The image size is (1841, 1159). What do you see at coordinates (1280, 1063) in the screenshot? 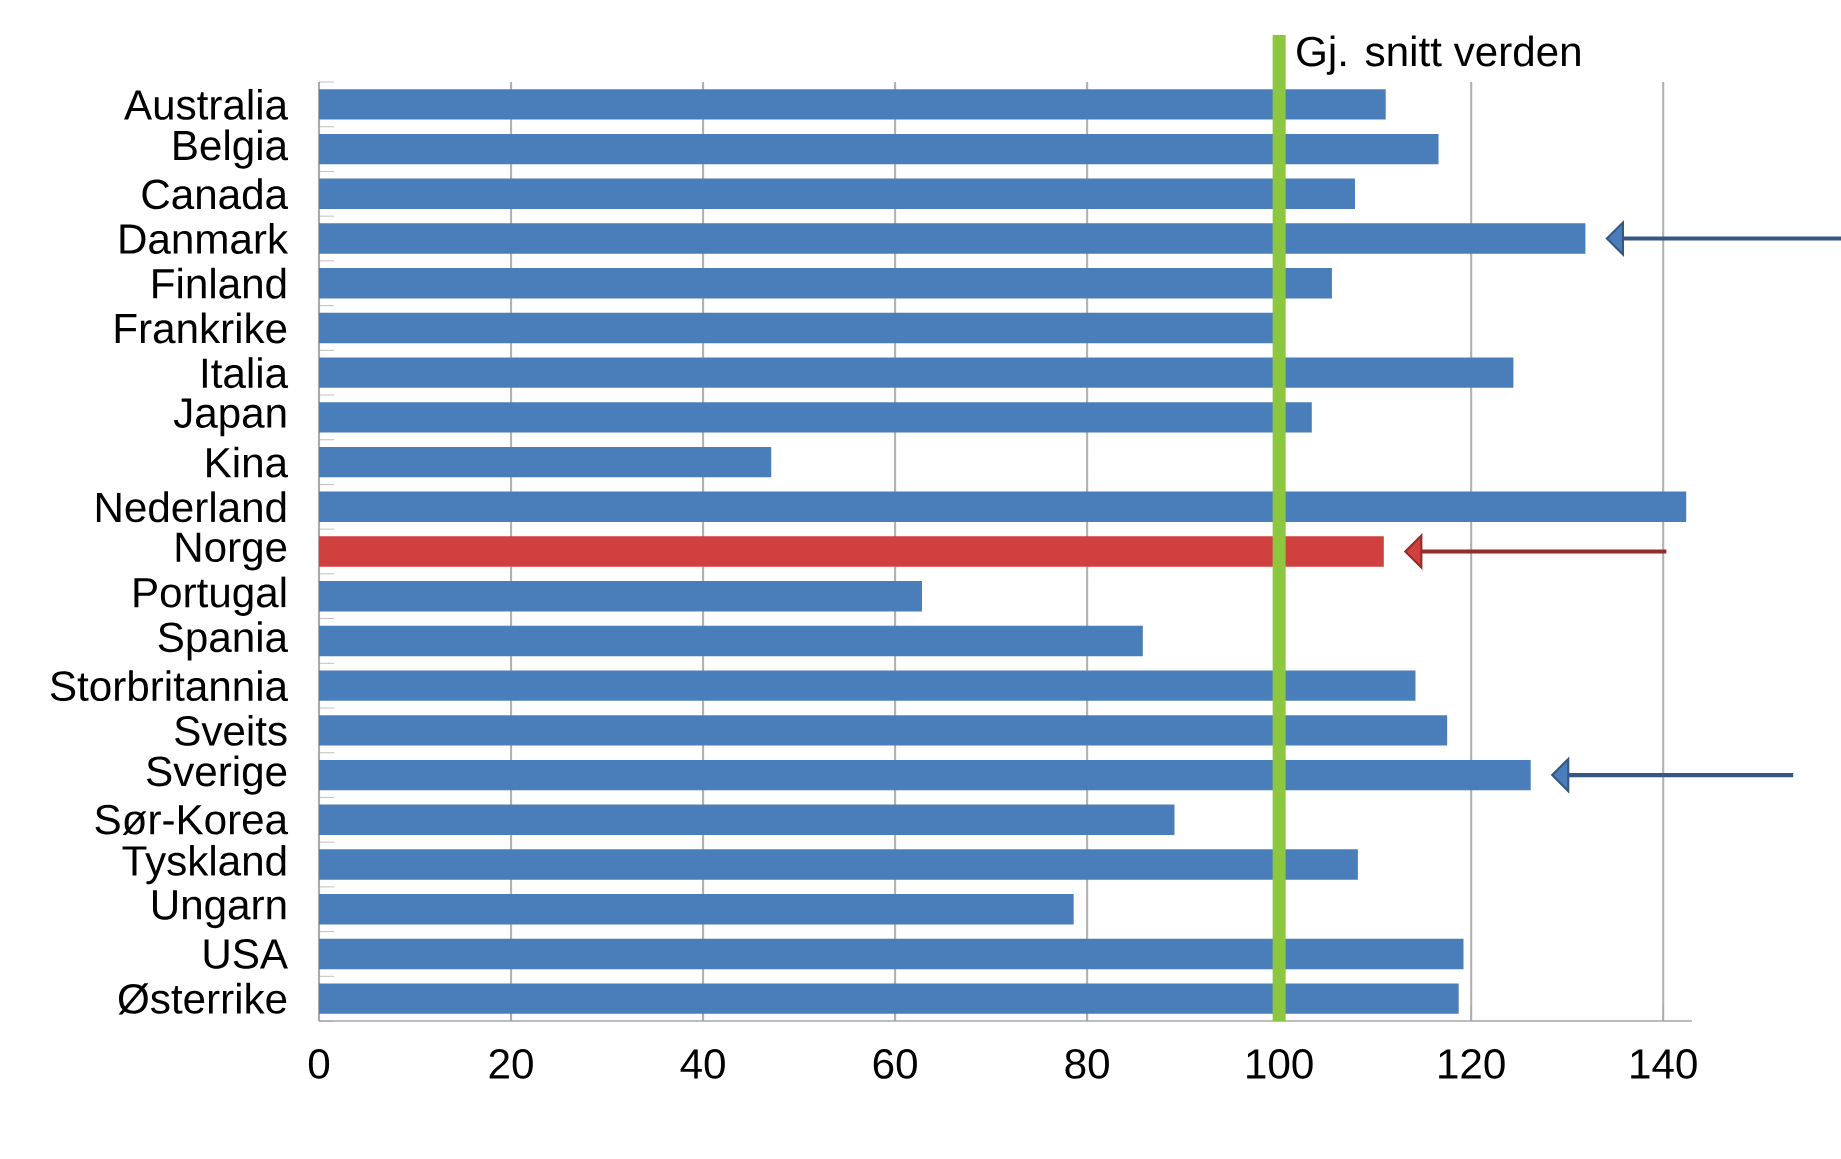
I see `x-tick-label: 100` at bounding box center [1280, 1063].